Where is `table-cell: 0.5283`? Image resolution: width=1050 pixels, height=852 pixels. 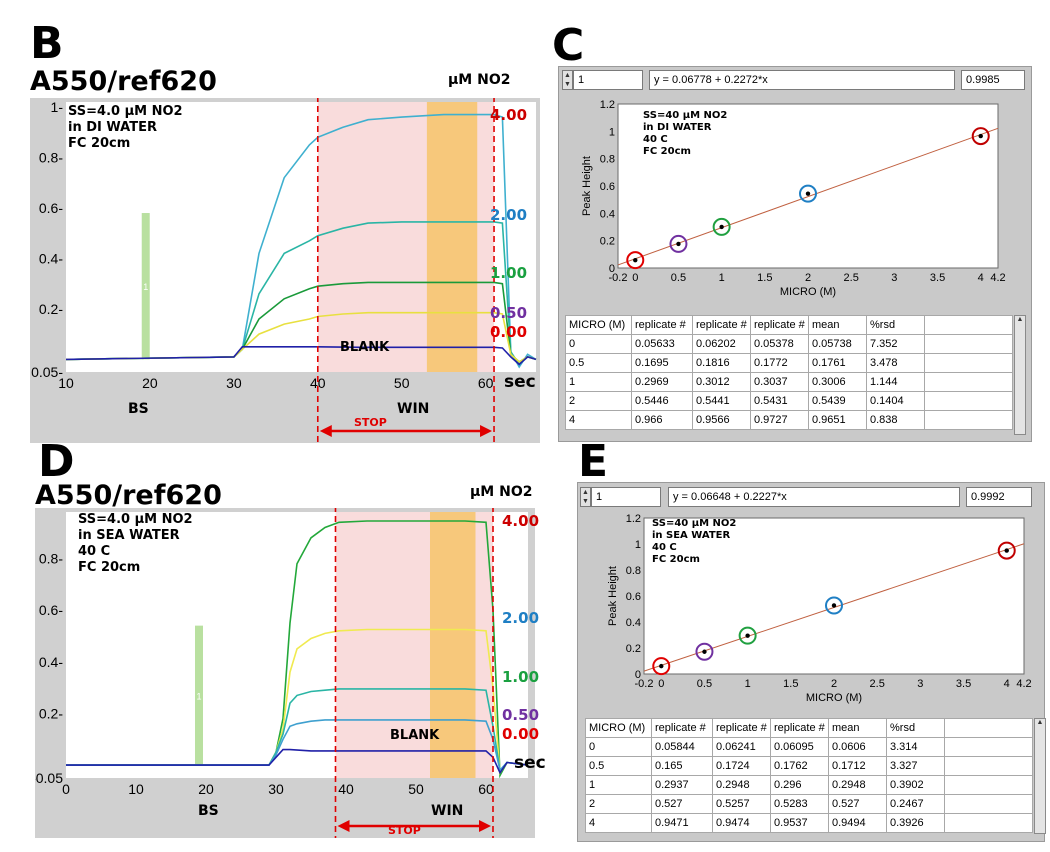 table-cell: 0.5283 is located at coordinates (799, 804).